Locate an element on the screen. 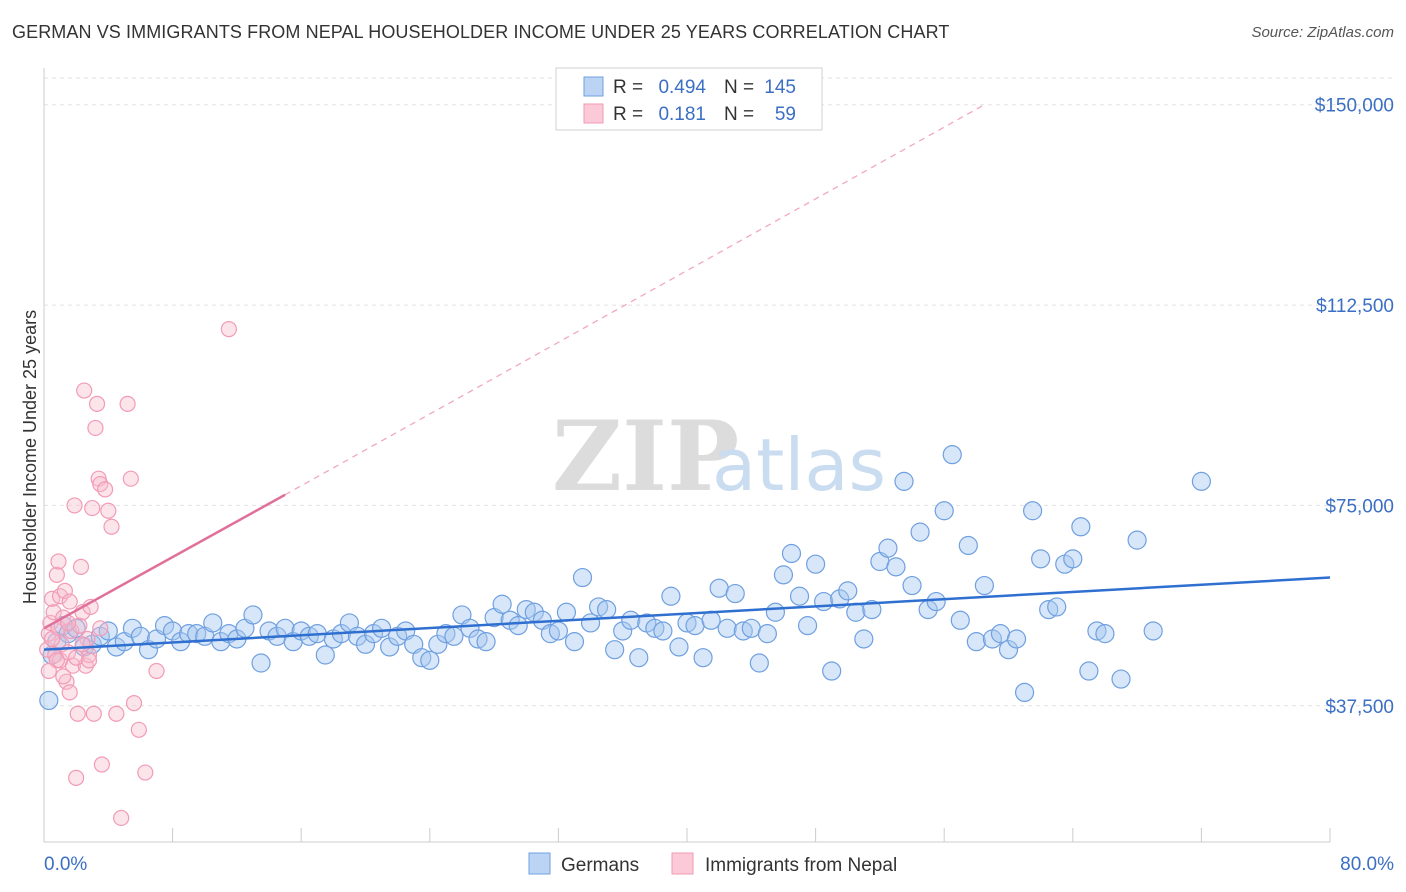 The image size is (1406, 892). legend-n-value-1: 59 is located at coordinates (785, 114).